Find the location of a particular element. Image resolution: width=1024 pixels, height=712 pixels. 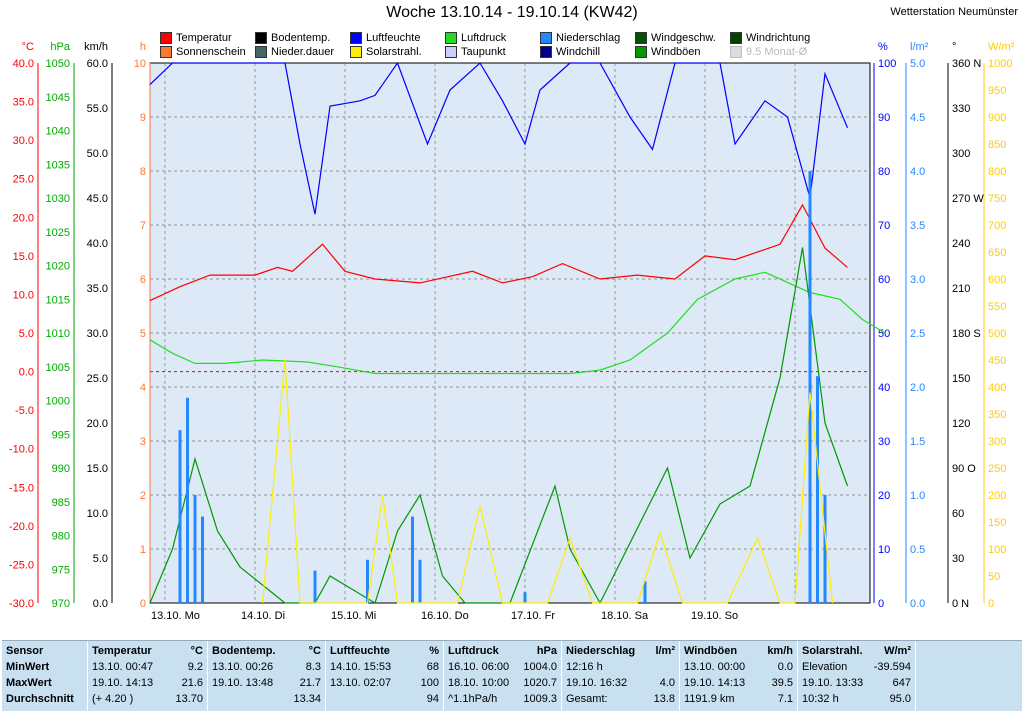

axis-tick-label: 55.0 is located at coordinates (97, 109).